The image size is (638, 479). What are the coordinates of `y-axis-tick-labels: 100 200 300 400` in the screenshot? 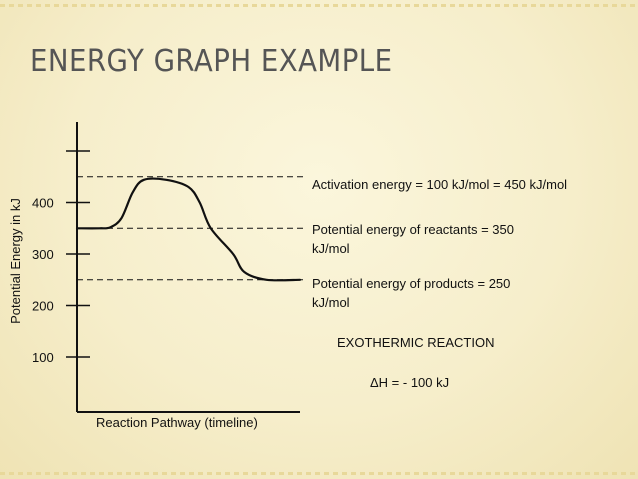 It's located at (43, 281).